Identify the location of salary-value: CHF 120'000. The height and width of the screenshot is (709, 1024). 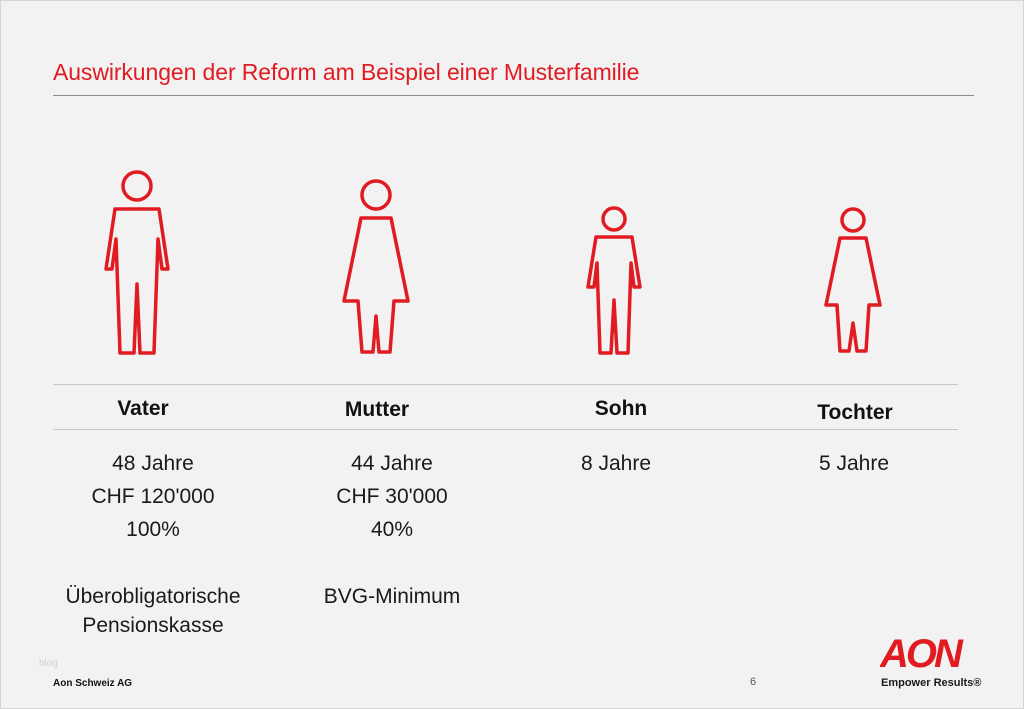
(153, 496).